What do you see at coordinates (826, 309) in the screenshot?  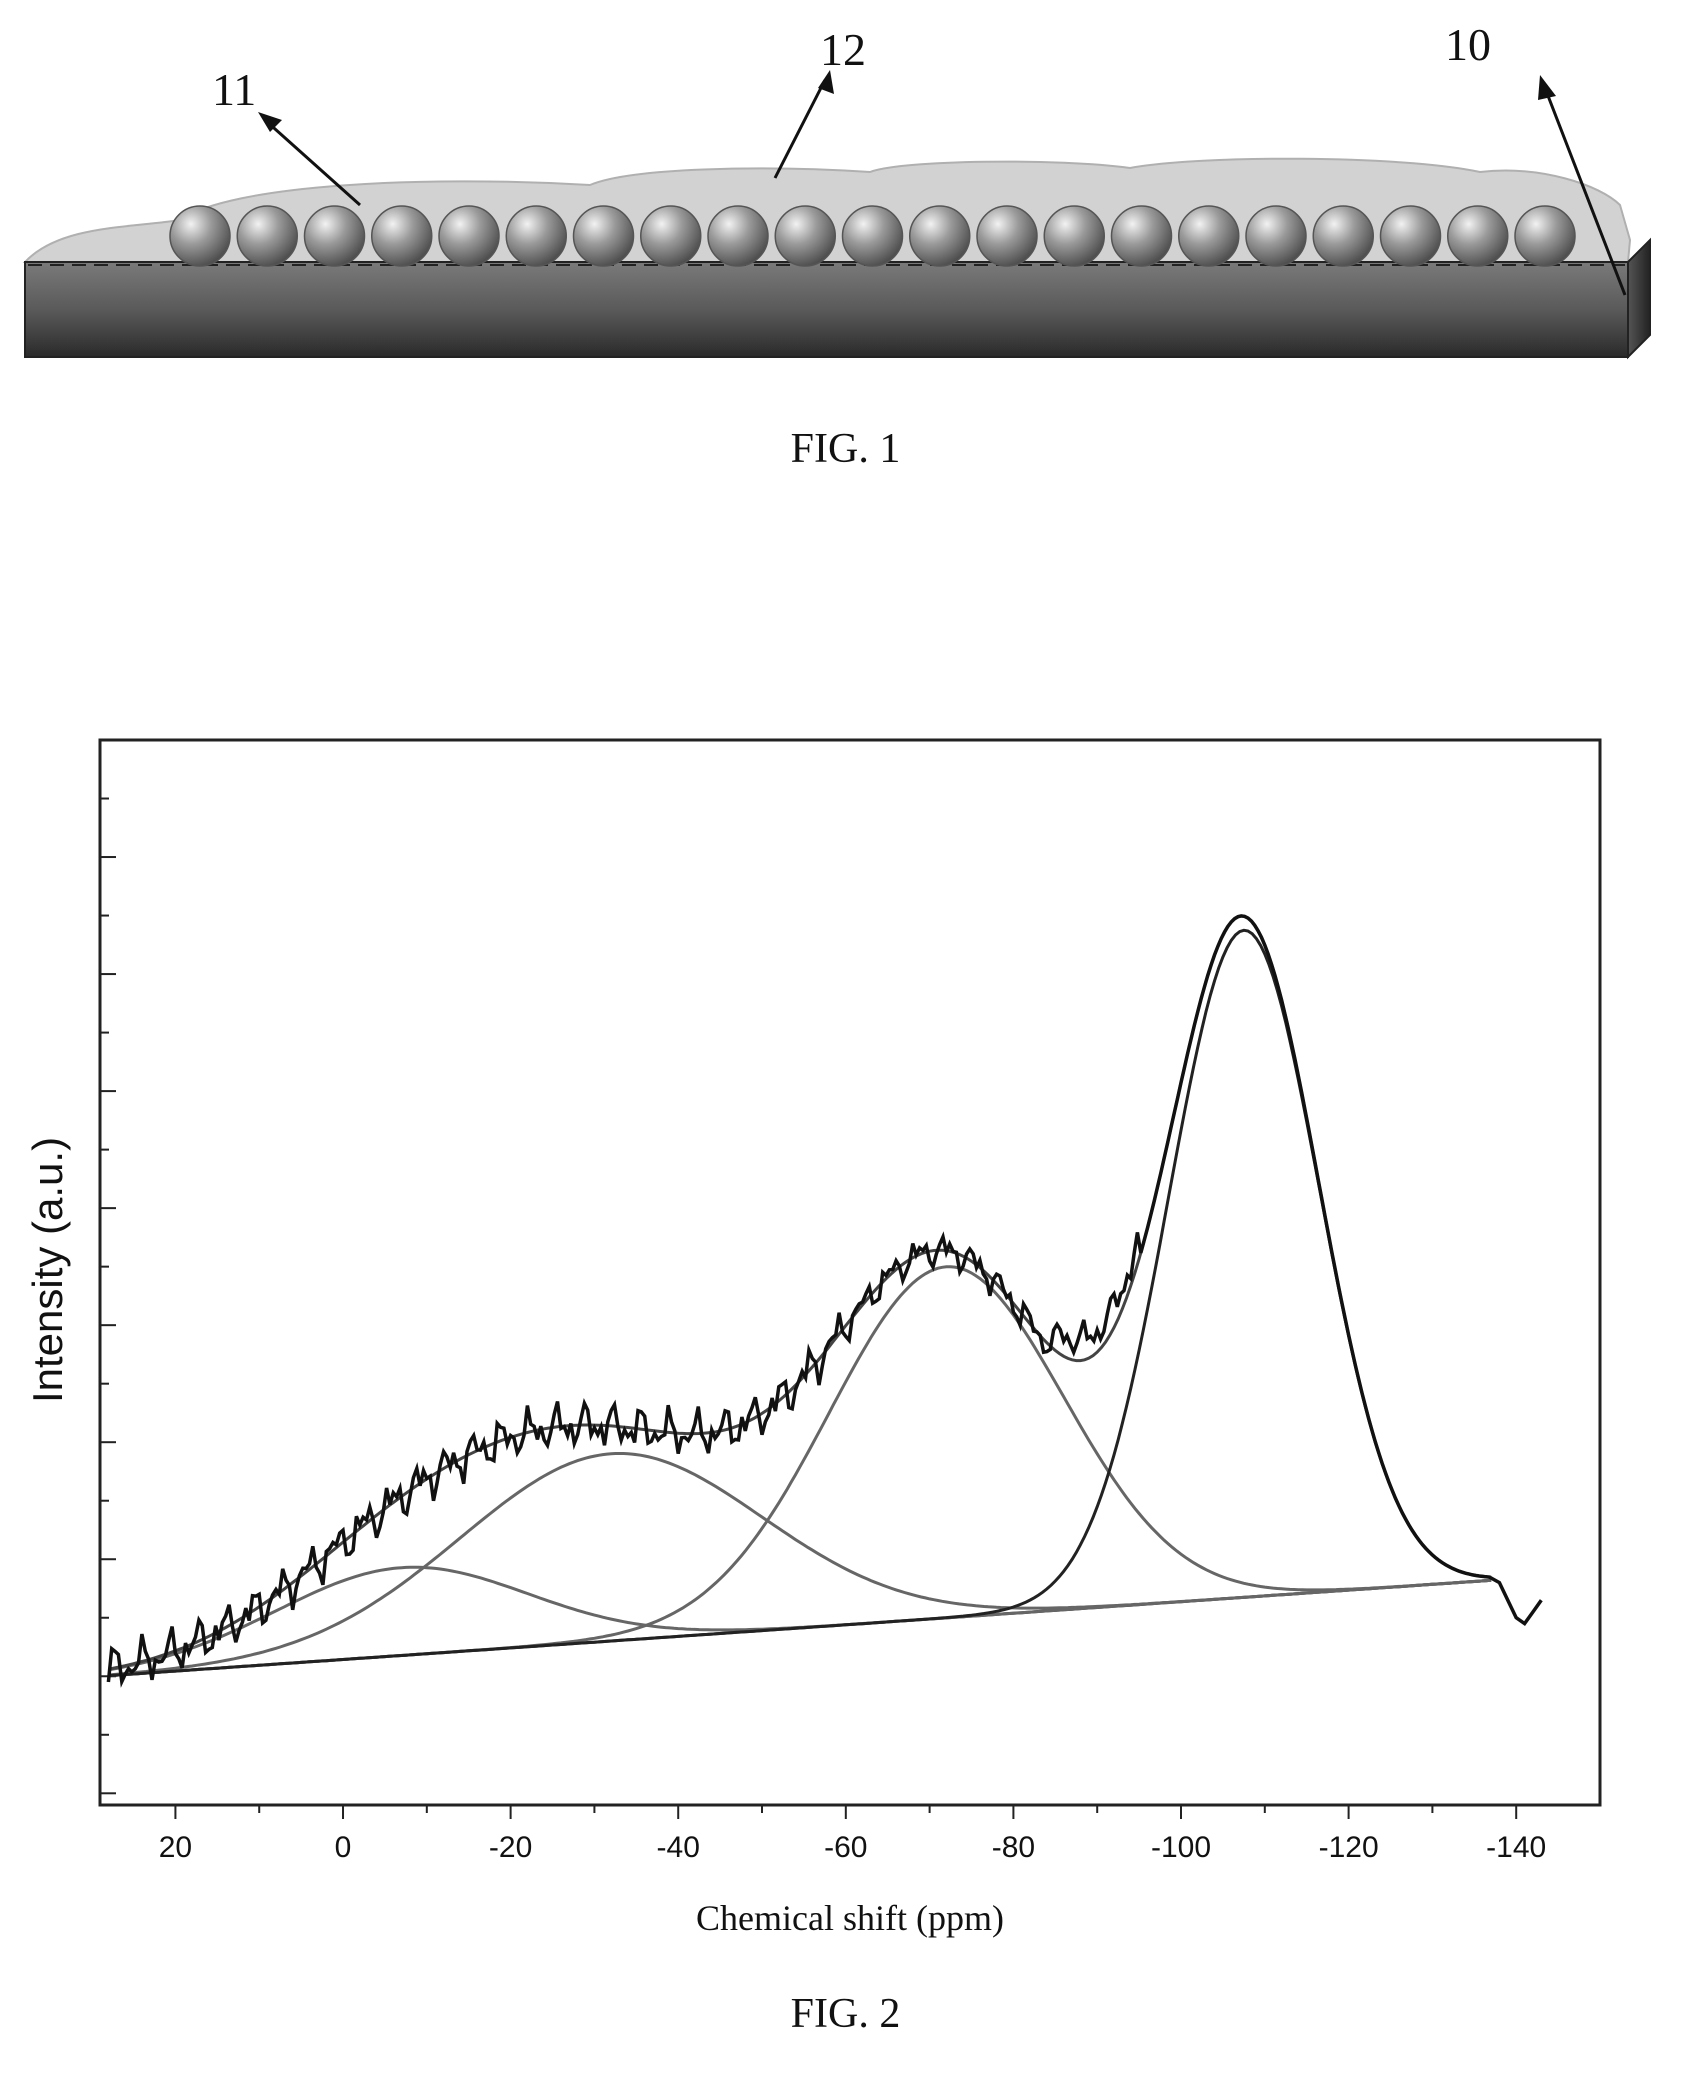 I see `substrate-front-face` at bounding box center [826, 309].